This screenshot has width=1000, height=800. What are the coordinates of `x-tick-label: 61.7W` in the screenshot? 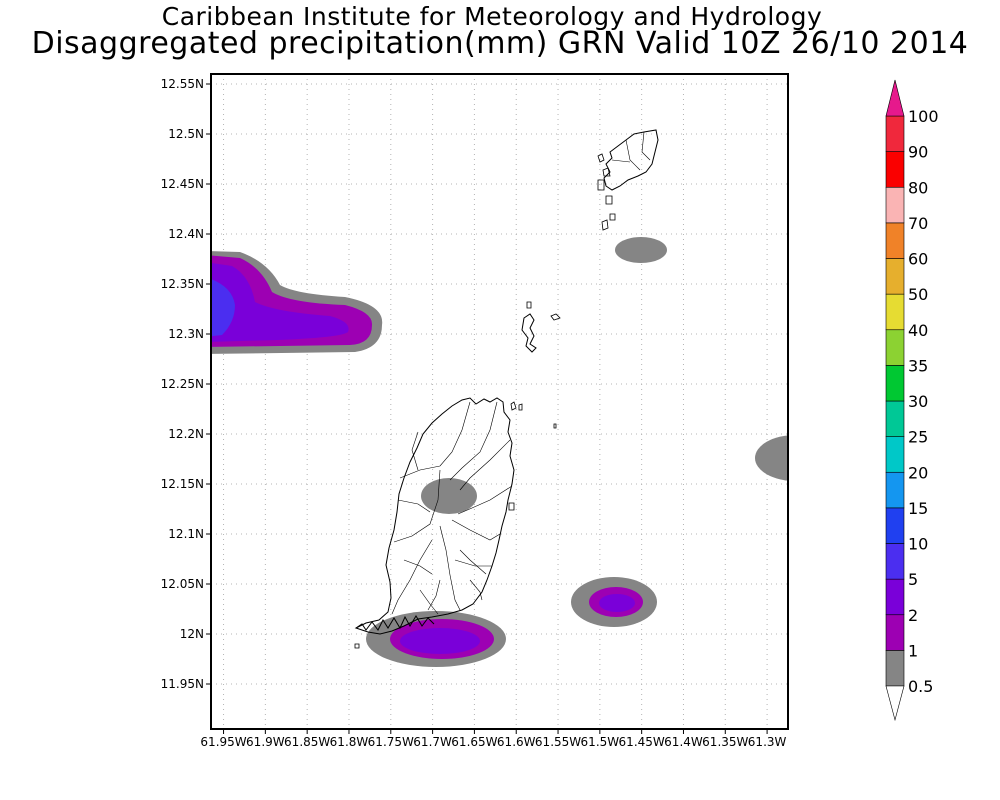 It's located at (432, 742).